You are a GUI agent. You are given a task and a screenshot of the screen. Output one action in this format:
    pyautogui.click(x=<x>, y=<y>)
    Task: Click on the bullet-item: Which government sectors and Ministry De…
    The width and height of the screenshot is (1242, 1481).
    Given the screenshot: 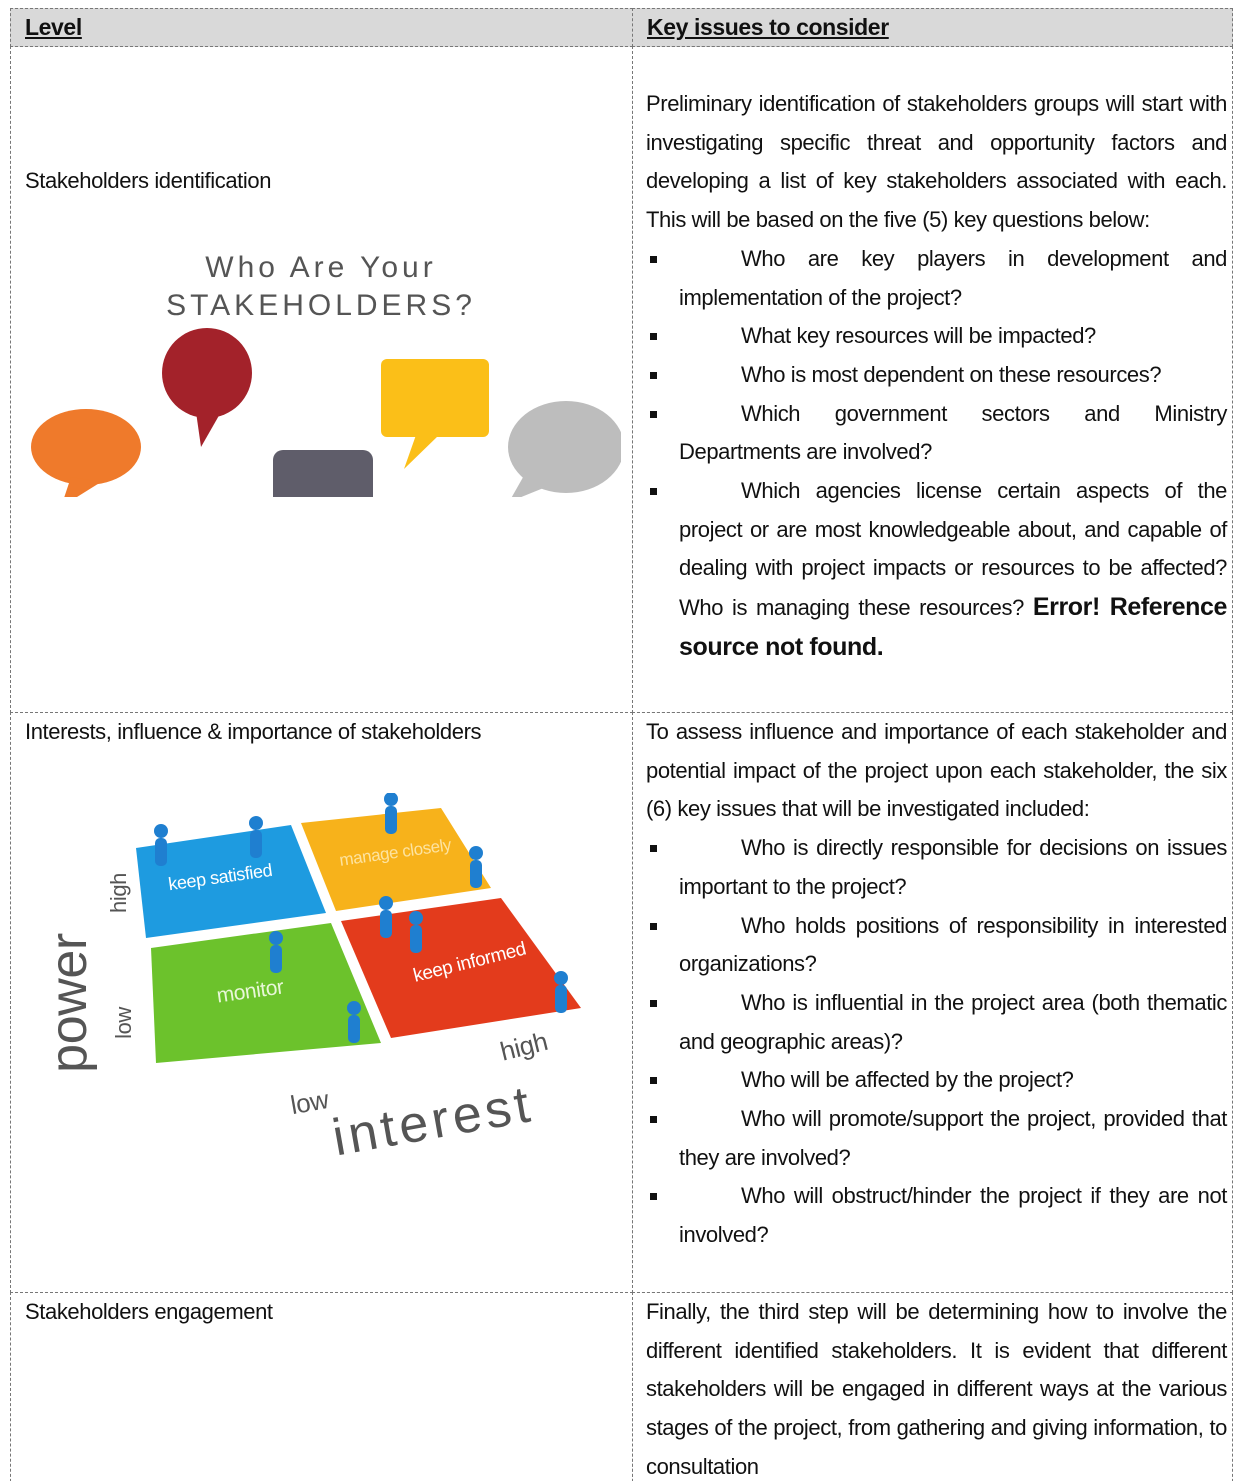 What is the action you would take?
    pyautogui.click(x=936, y=433)
    